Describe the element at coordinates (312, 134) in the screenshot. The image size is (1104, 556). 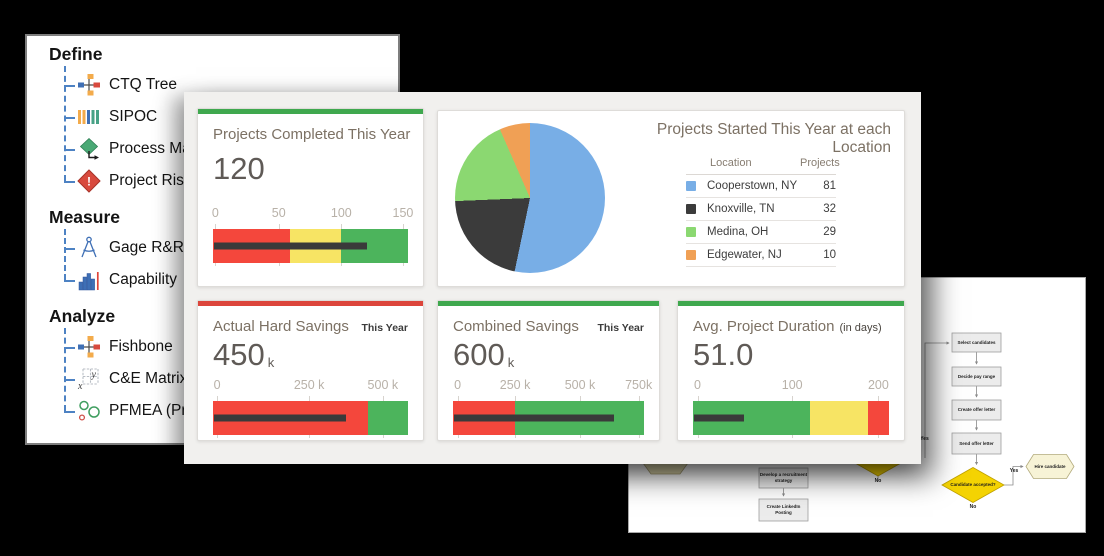
I see `card-title: Projects Completed This Year` at that location.